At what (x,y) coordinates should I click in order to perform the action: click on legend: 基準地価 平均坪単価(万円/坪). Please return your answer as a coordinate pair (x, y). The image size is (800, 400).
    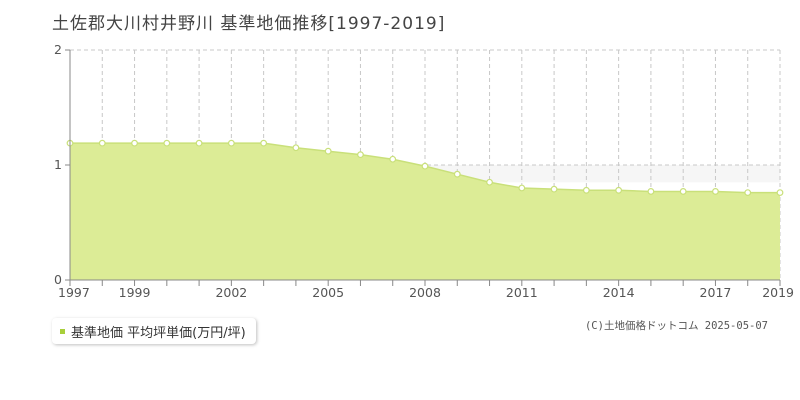
    Looking at the image, I should click on (154, 331).